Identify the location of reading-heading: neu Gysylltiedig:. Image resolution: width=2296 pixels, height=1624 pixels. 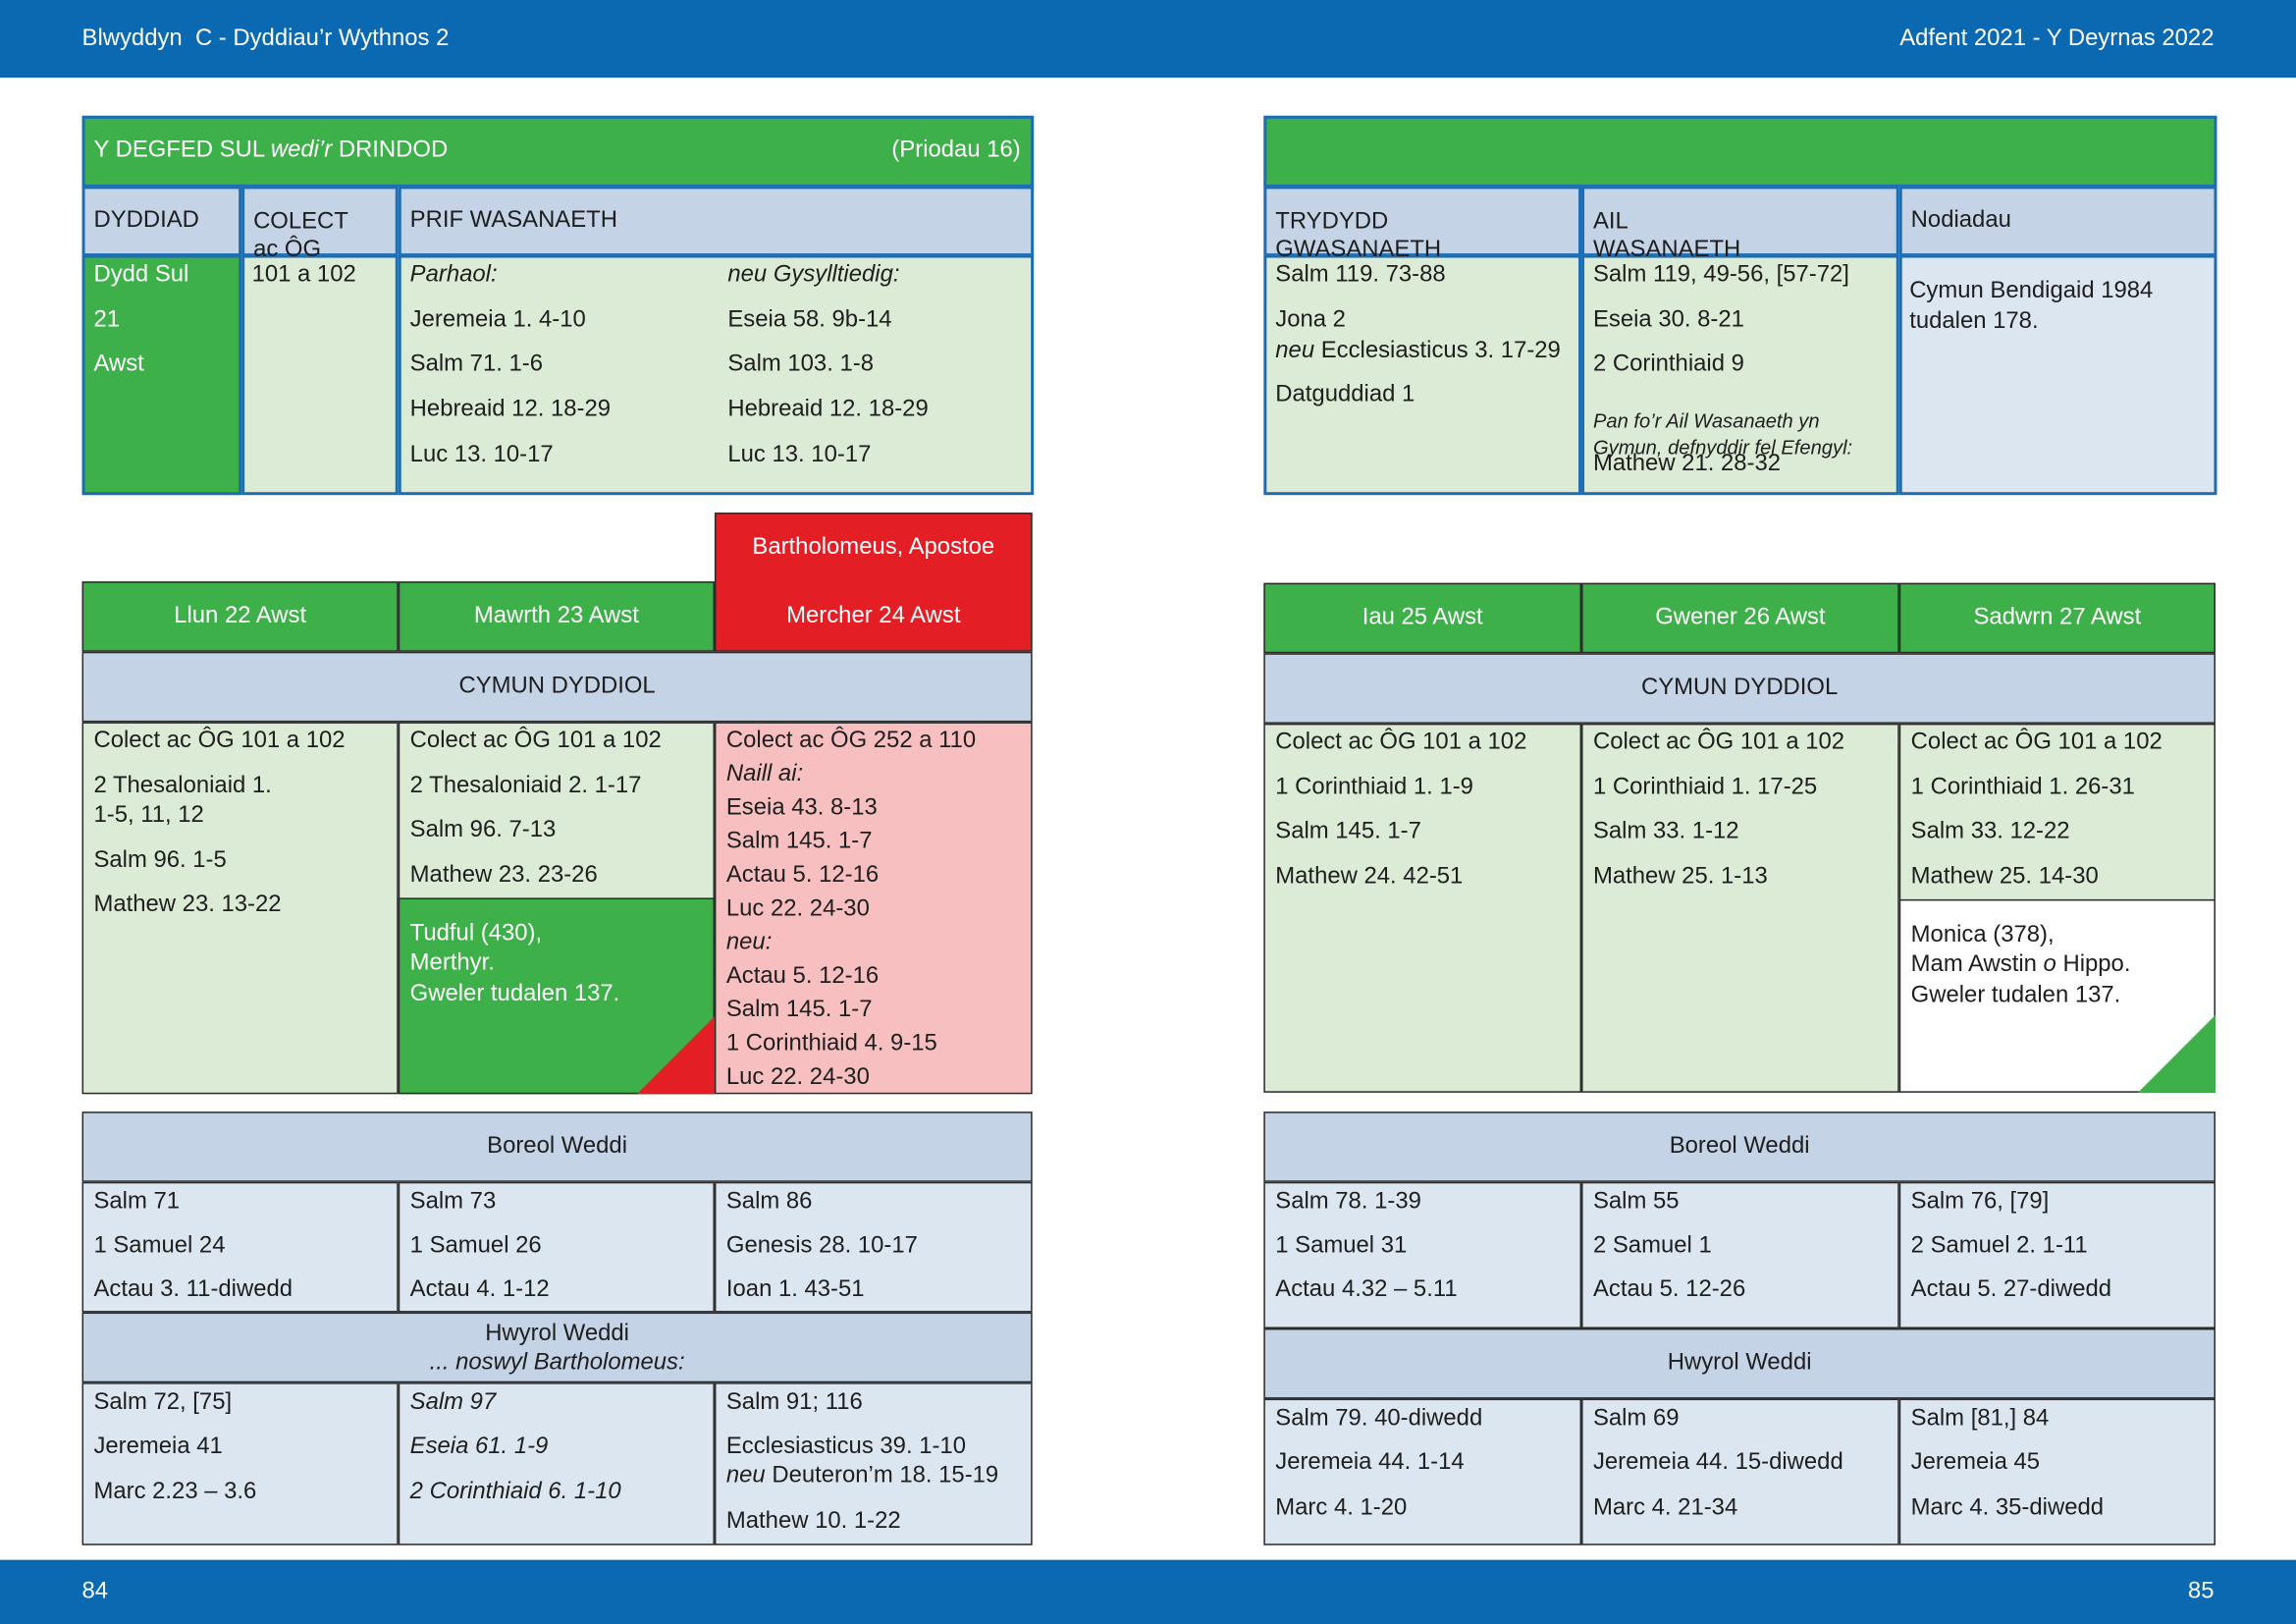
(813, 275).